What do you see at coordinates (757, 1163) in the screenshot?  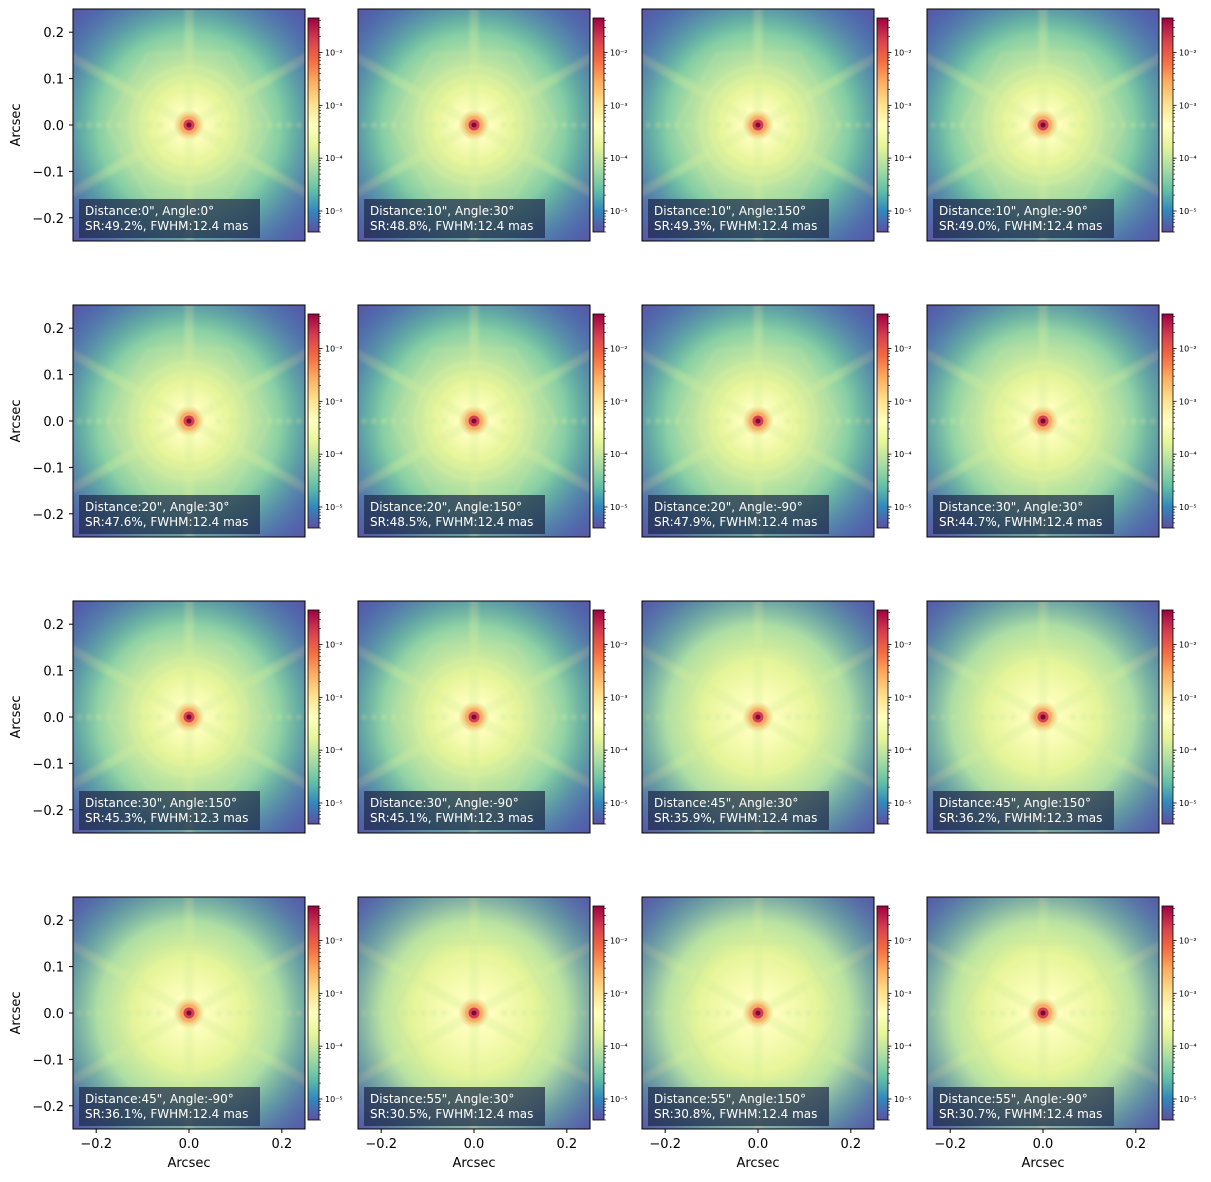 I see `x-axis-label: Arcsec` at bounding box center [757, 1163].